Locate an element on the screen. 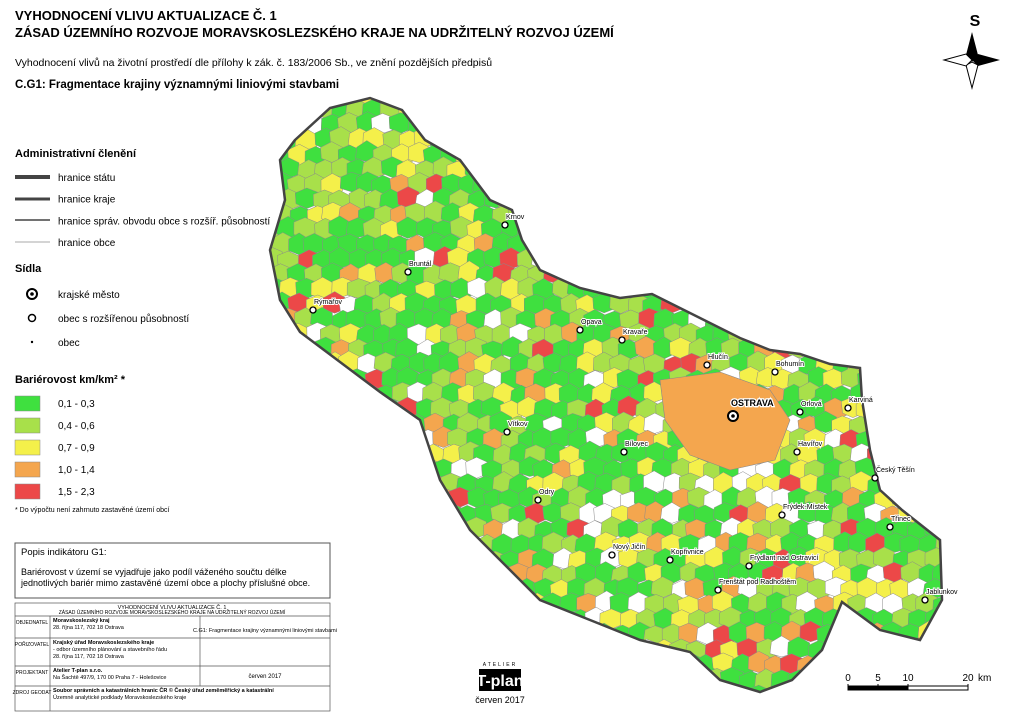 This screenshot has width=1024, height=719. town-label: Kravaře is located at coordinates (635, 332).